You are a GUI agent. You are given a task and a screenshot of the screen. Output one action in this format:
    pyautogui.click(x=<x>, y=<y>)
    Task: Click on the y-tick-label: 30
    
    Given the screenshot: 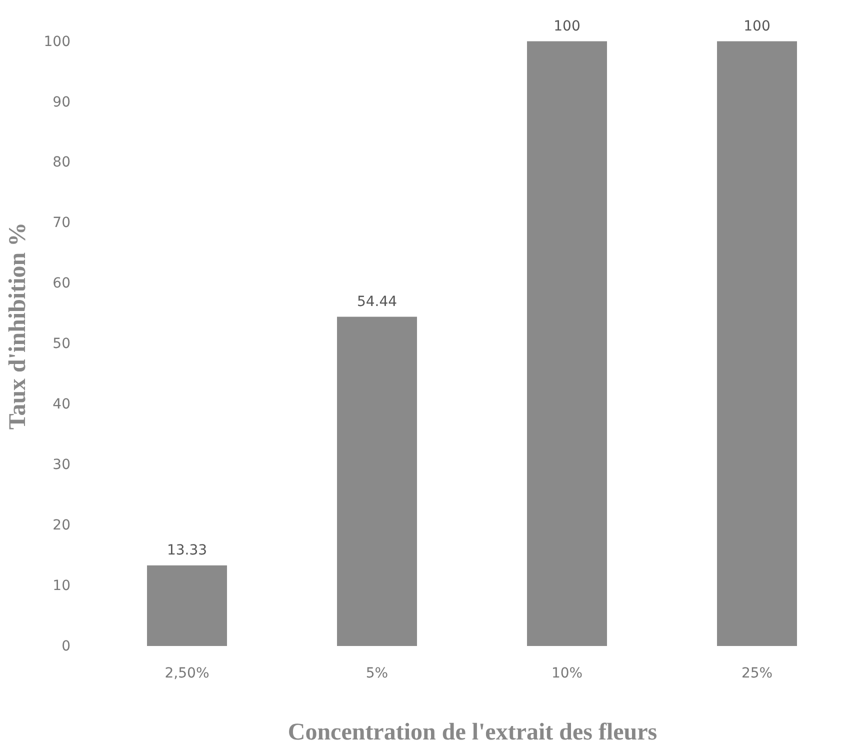 What is the action you would take?
    pyautogui.click(x=61, y=465)
    